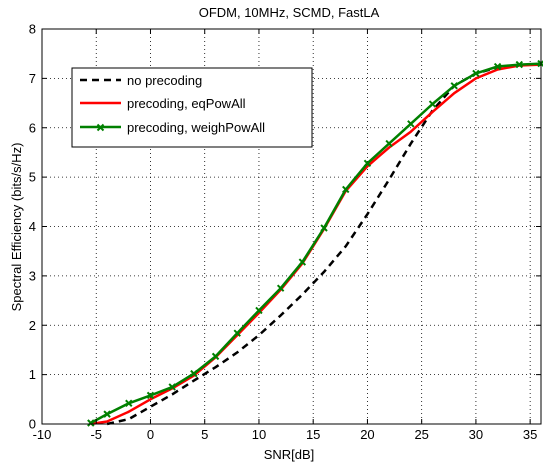 The height and width of the screenshot is (465, 543). What do you see at coordinates (32, 424) in the screenshot?
I see `y-tick-label: 0` at bounding box center [32, 424].